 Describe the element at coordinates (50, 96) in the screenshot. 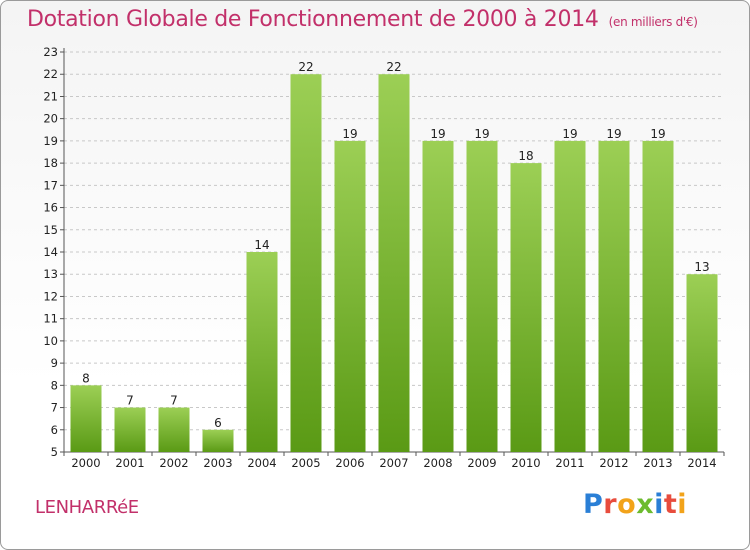

I see `y-tick-label: 21` at that location.